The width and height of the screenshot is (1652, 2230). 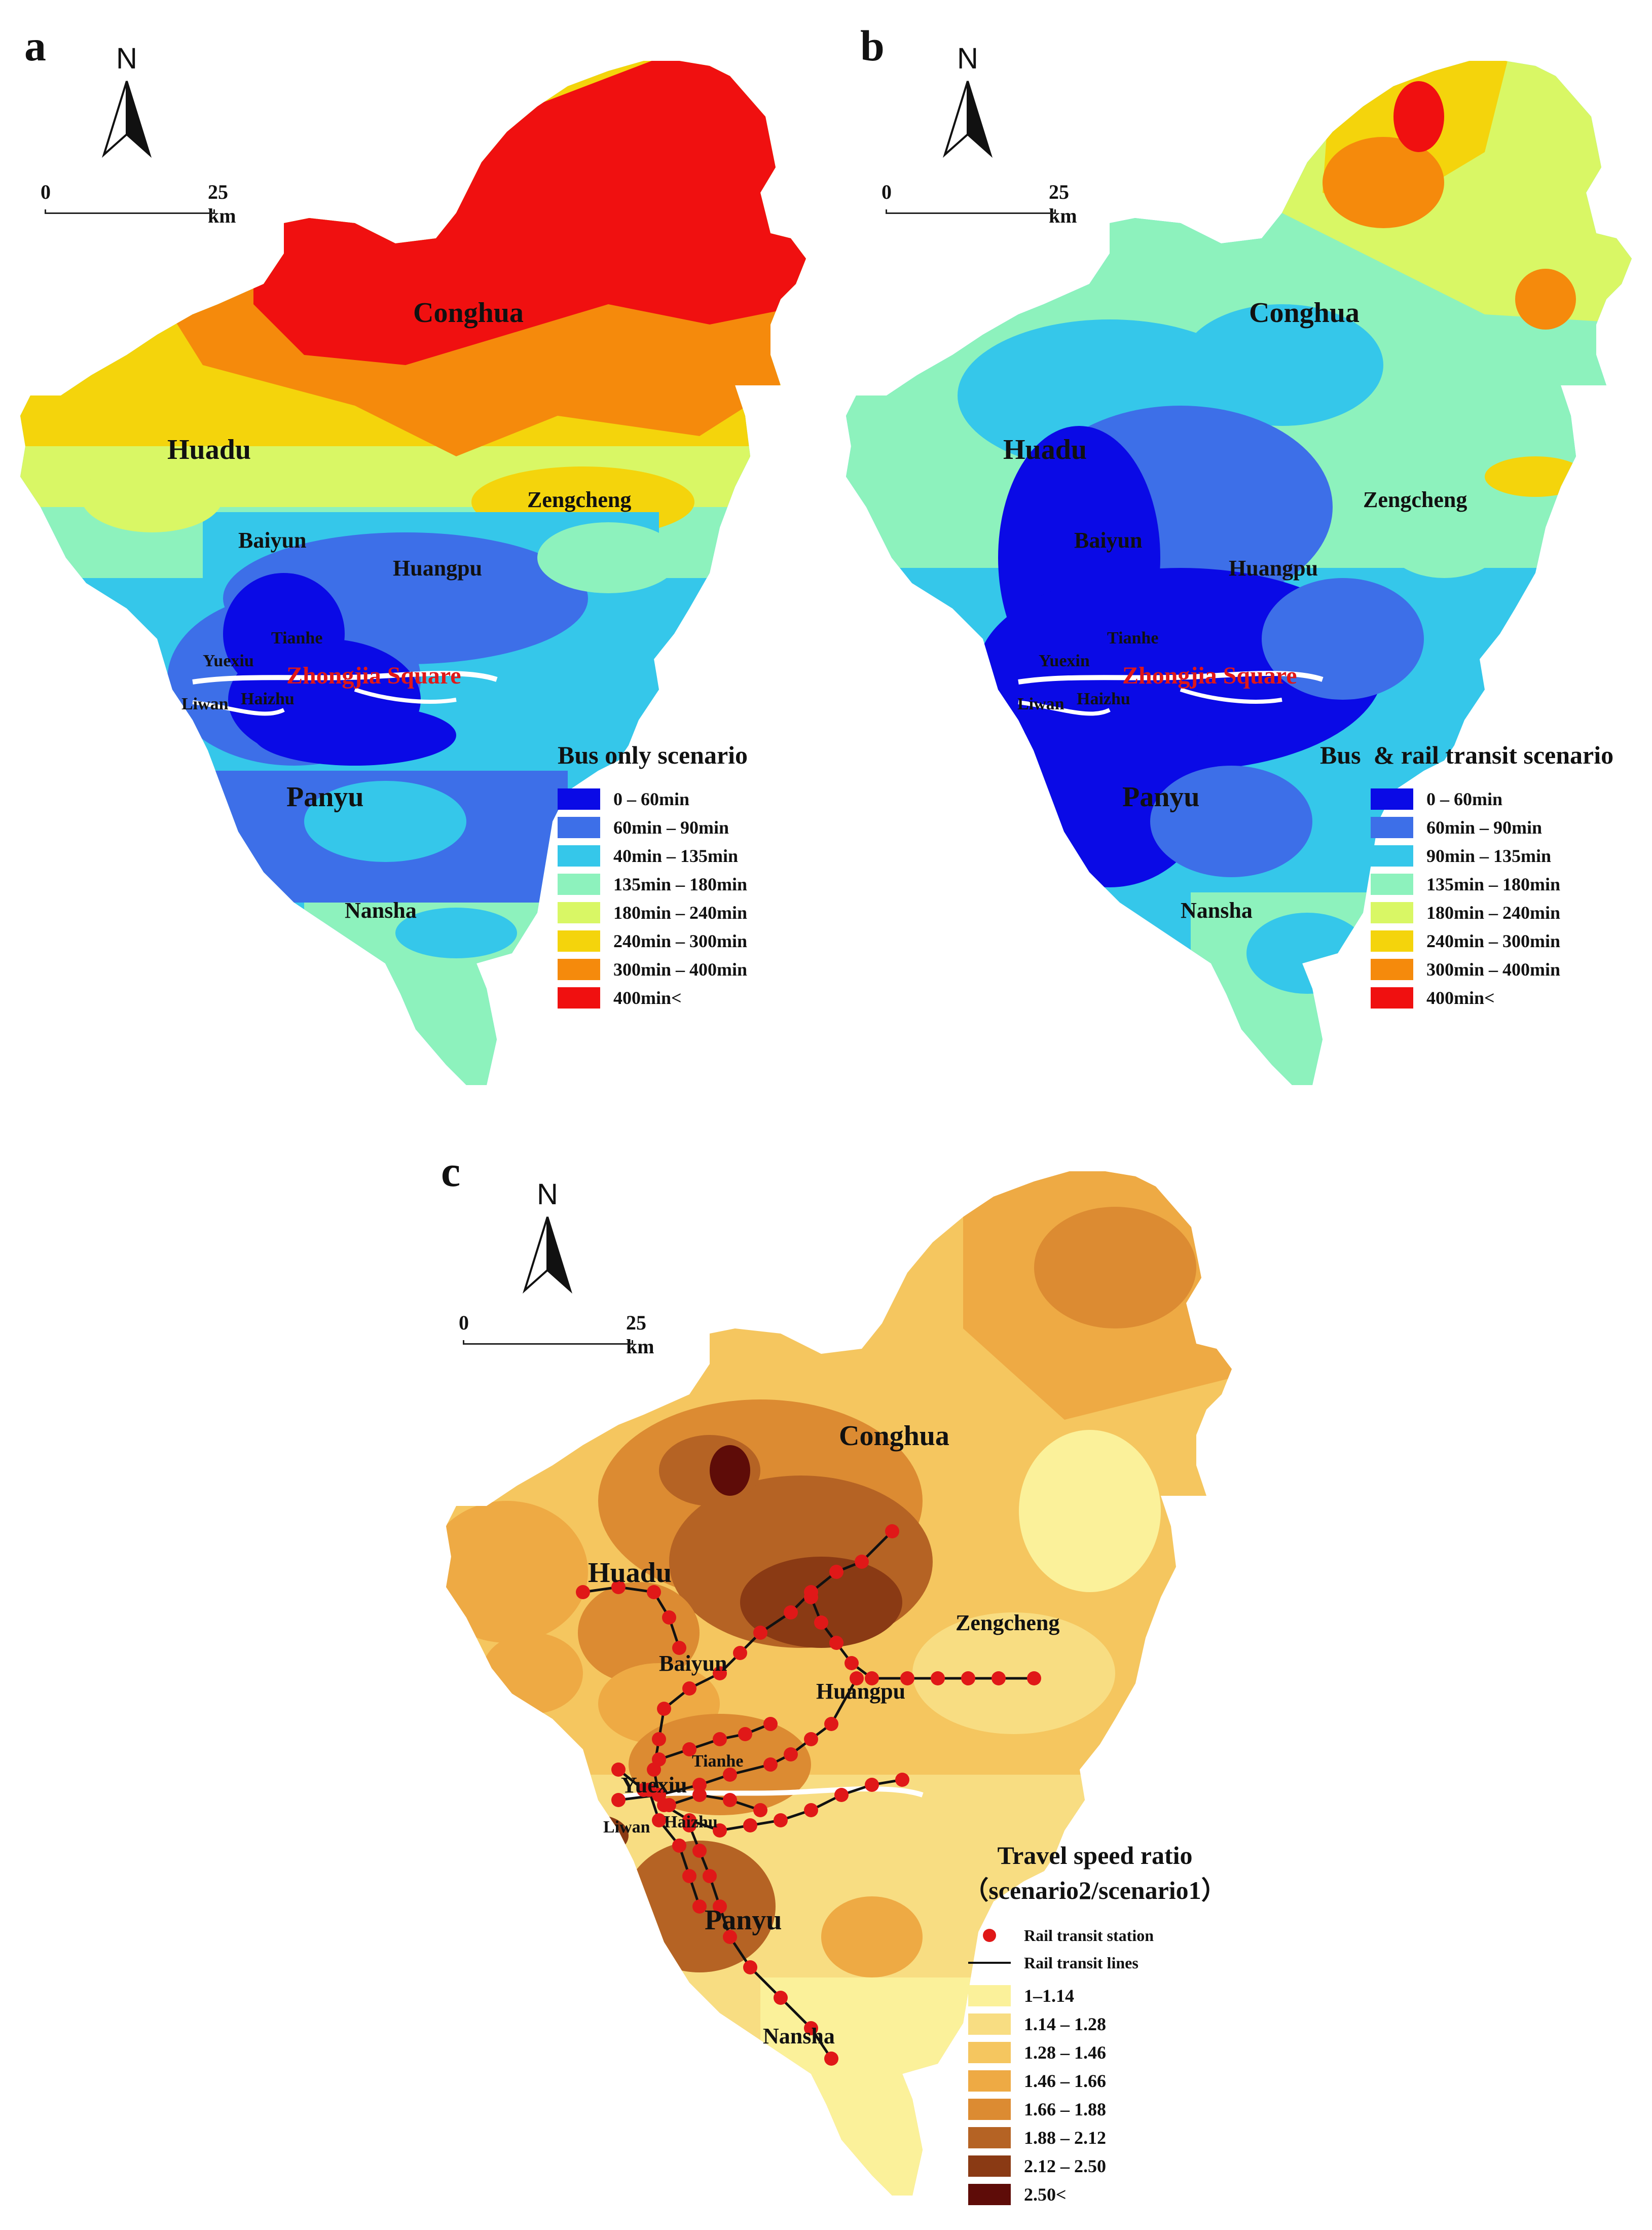 I want to click on legend-label: 40min – 135min, so click(x=676, y=856).